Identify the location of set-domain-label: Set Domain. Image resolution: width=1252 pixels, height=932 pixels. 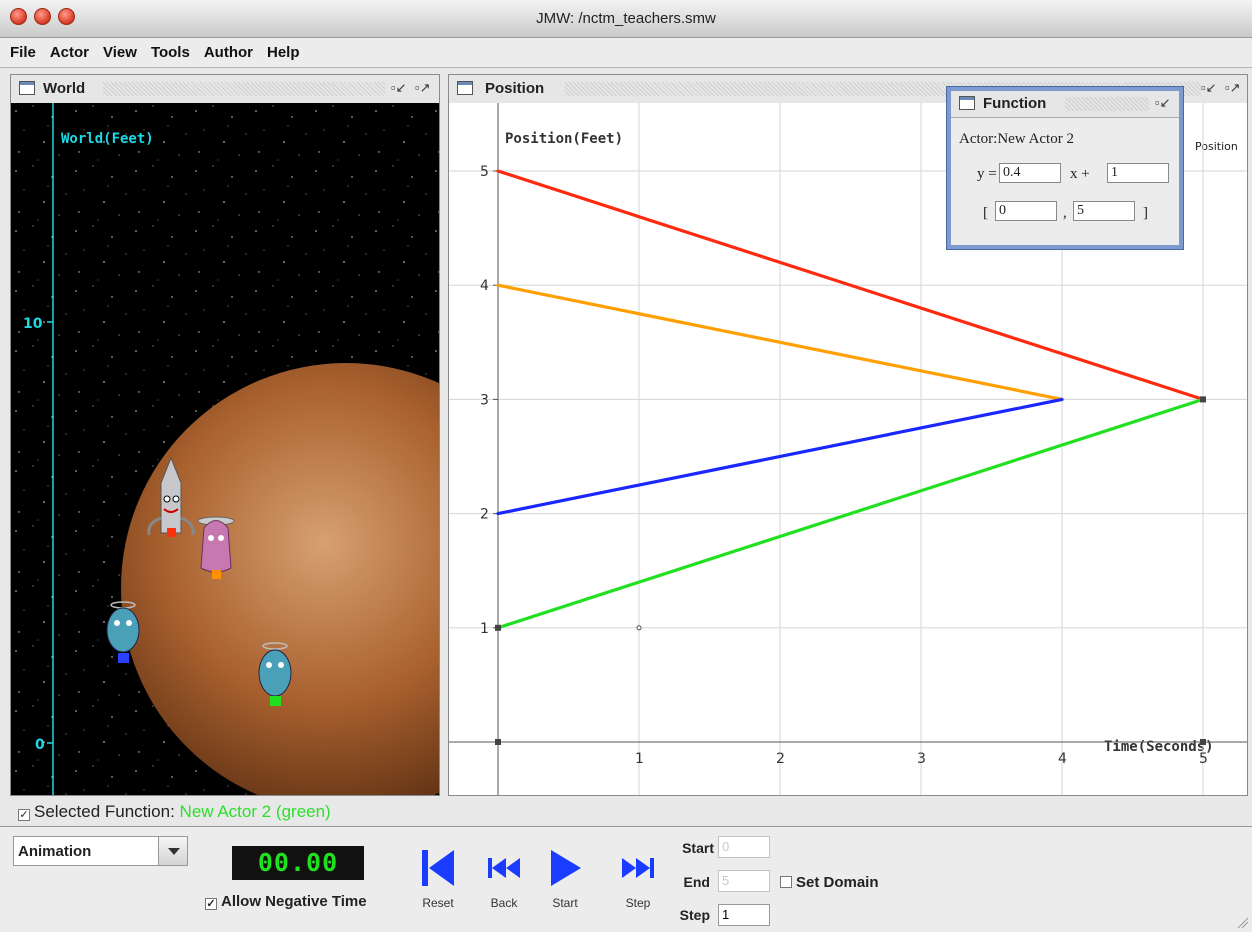
(837, 882).